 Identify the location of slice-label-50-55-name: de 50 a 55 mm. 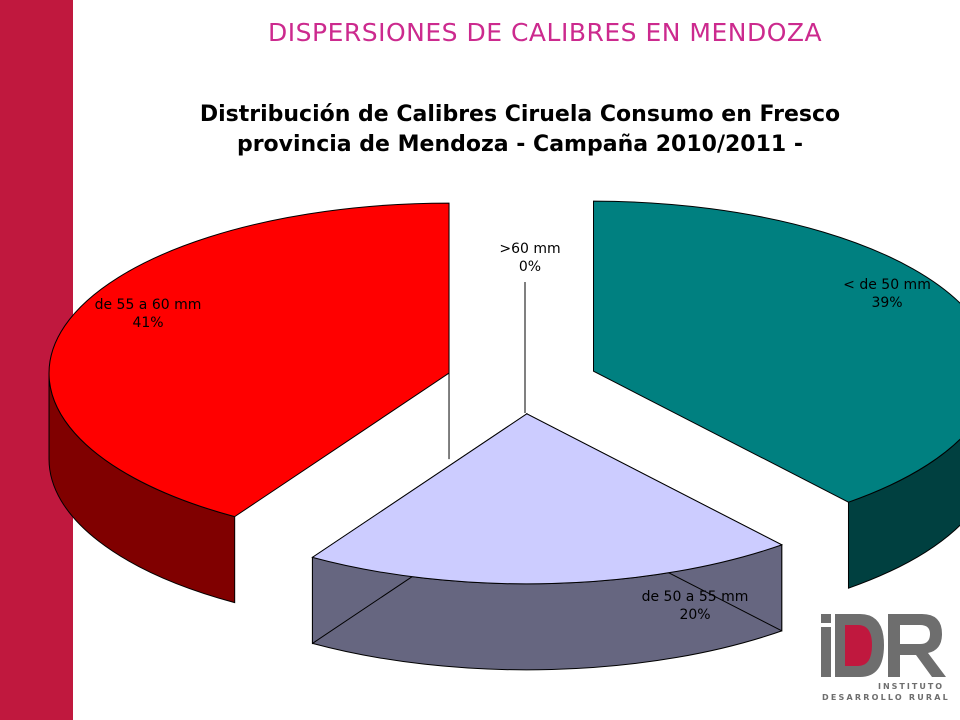
(695, 597).